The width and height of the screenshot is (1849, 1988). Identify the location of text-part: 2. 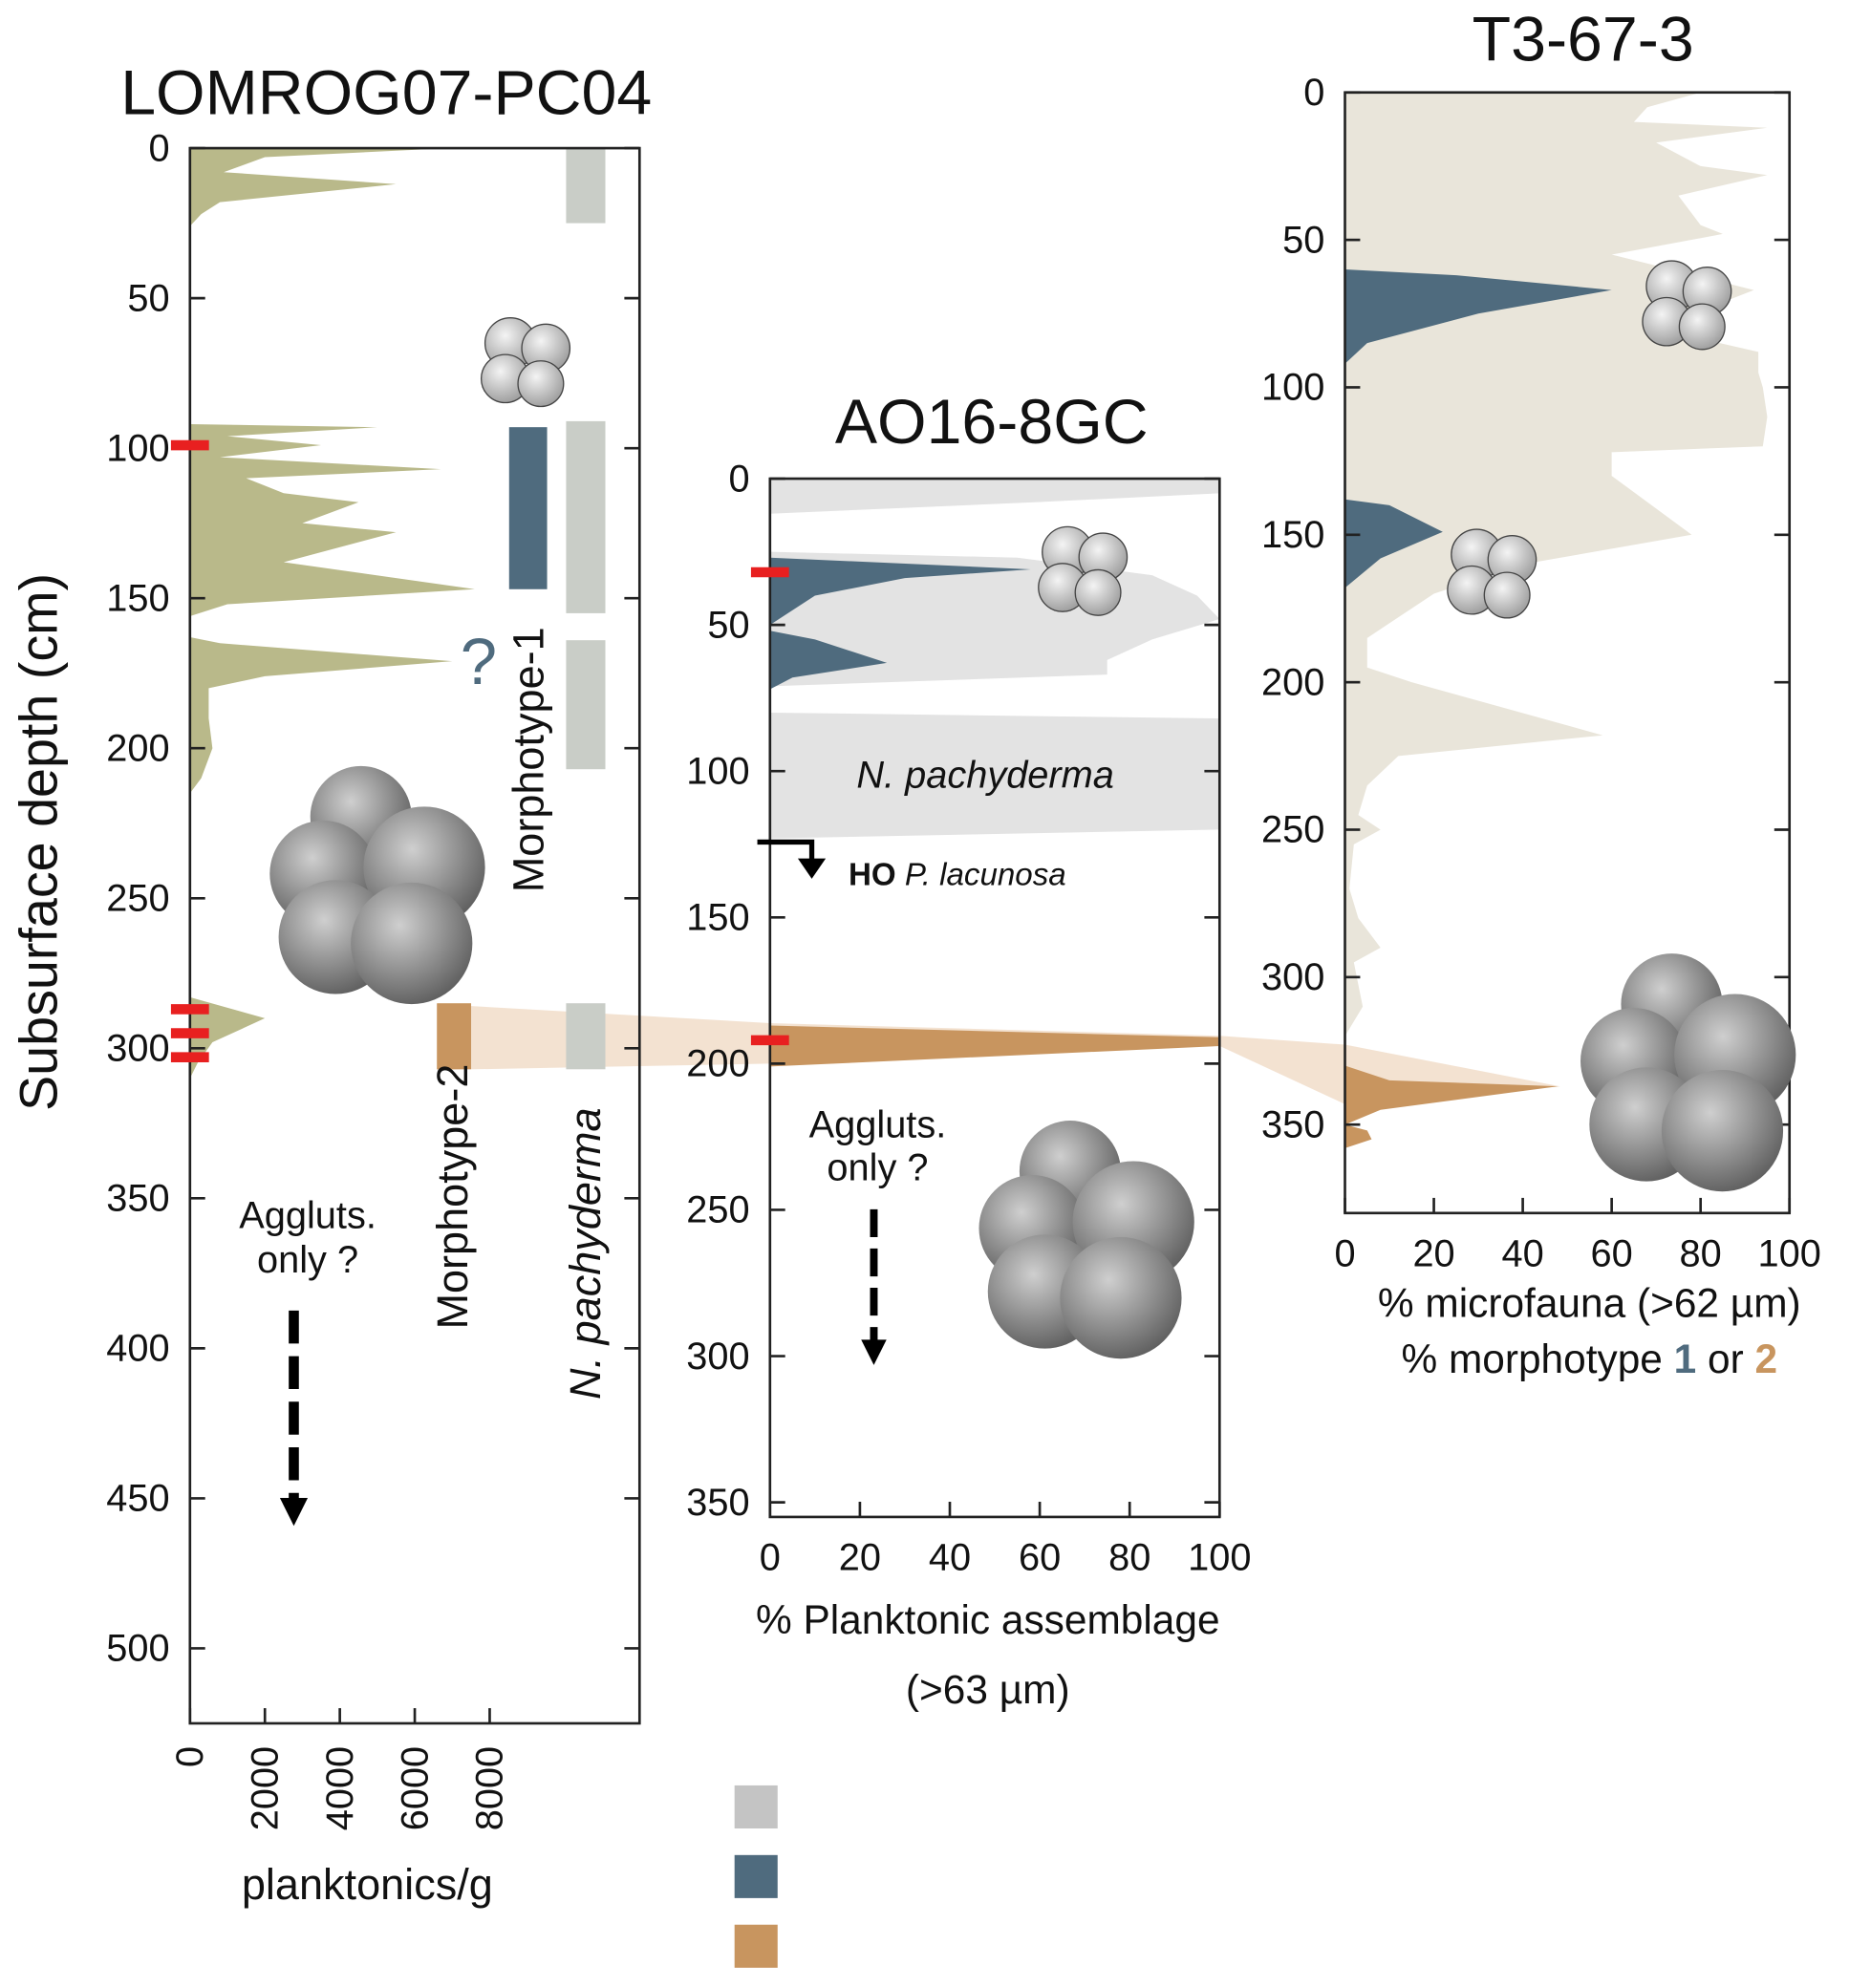
(1767, 1358).